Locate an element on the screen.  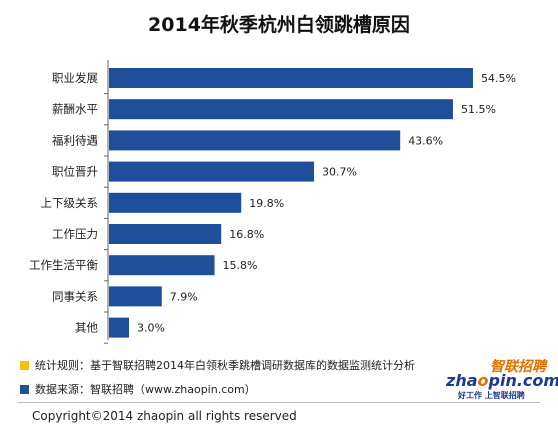
category-label: 其他 is located at coordinates (86, 328).